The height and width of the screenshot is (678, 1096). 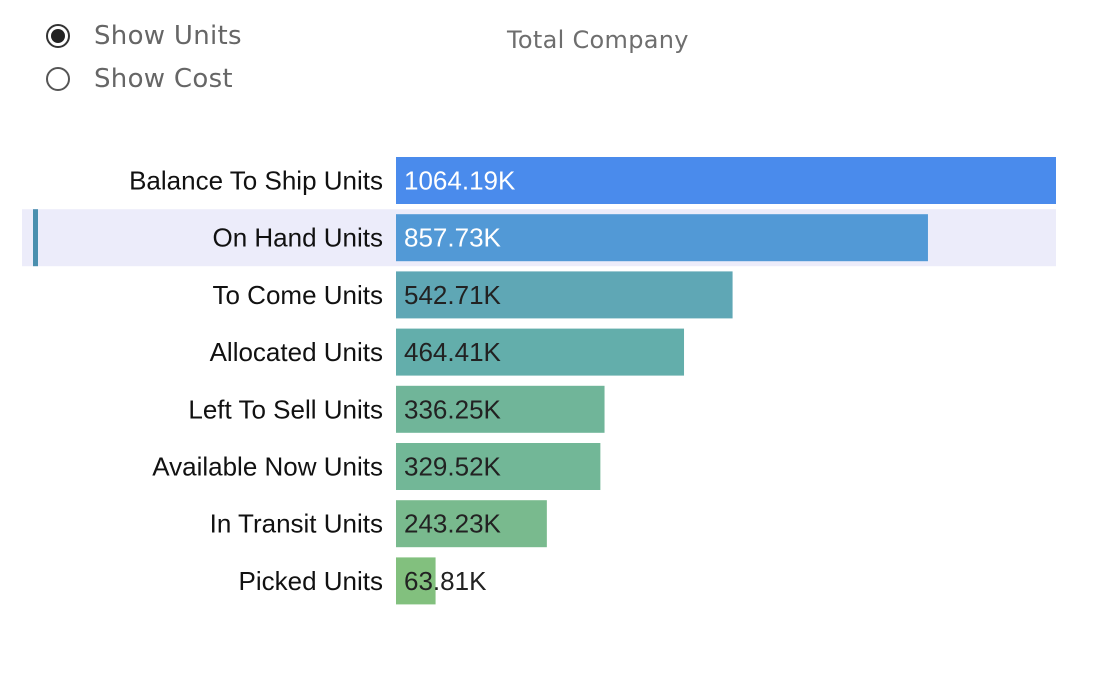 I want to click on show-units-option: Show Units, so click(x=144, y=35).